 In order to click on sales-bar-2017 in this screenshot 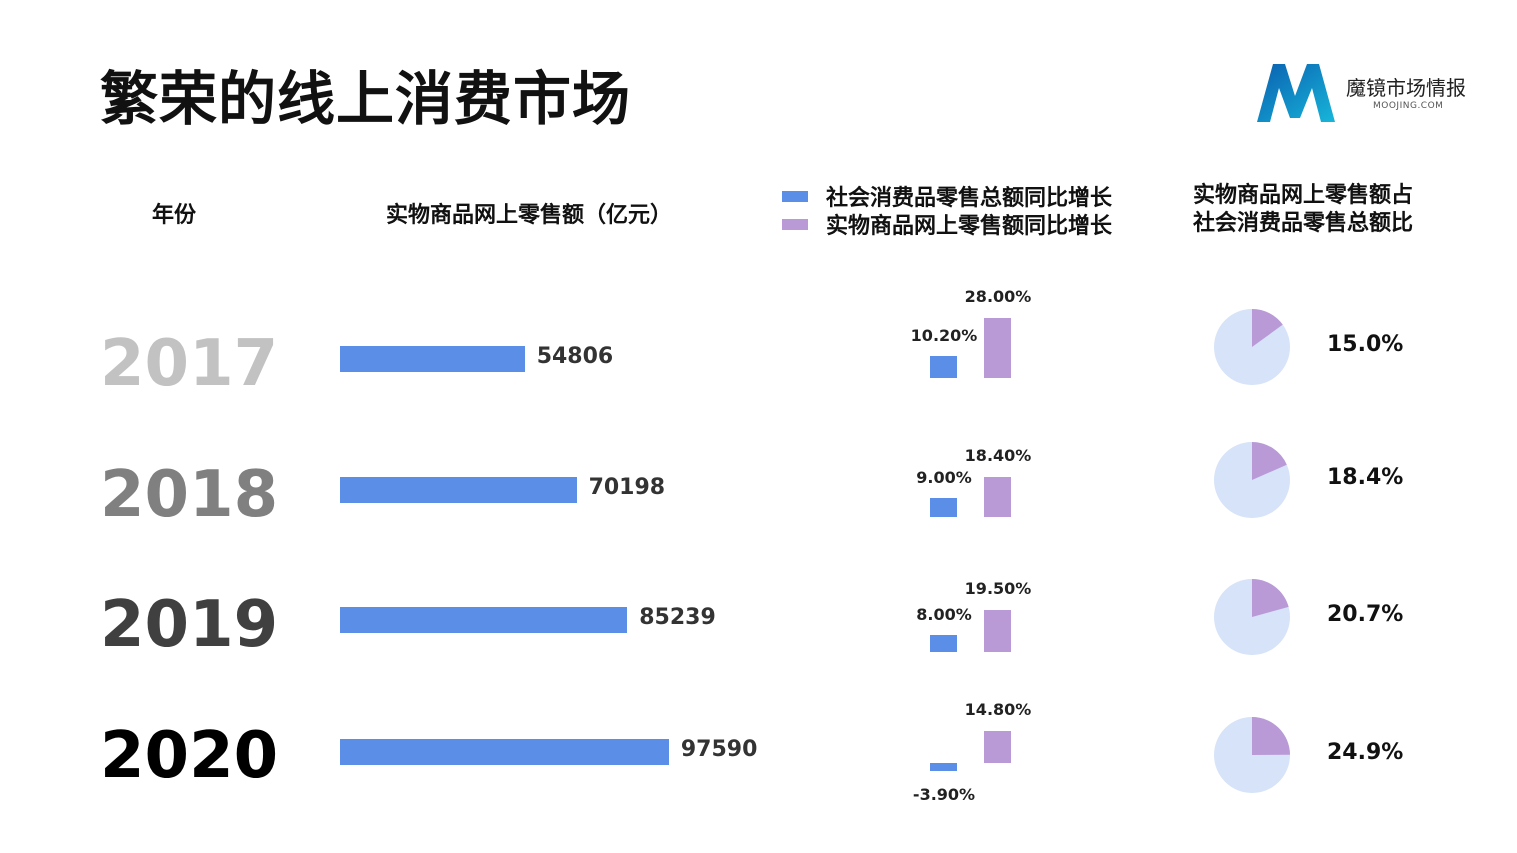, I will do `click(432, 359)`.